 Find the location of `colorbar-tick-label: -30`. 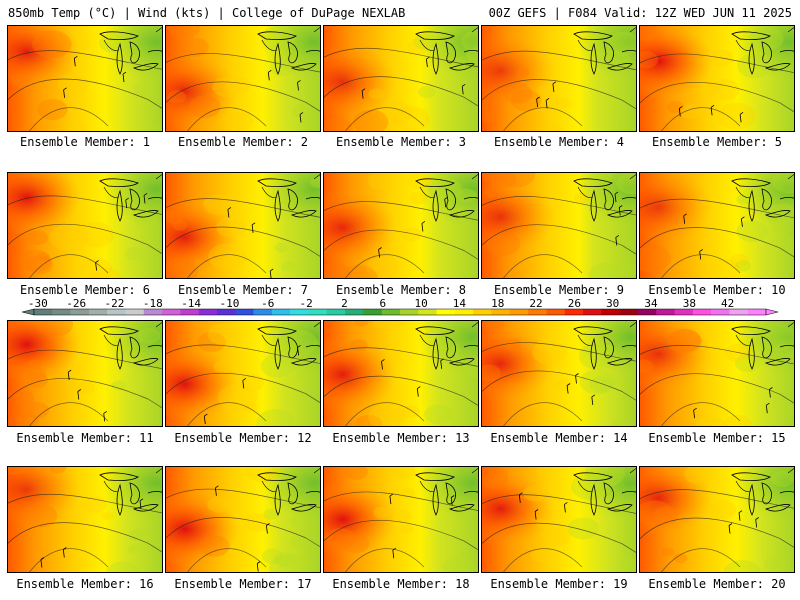

colorbar-tick-label: -30 is located at coordinates (37, 303).